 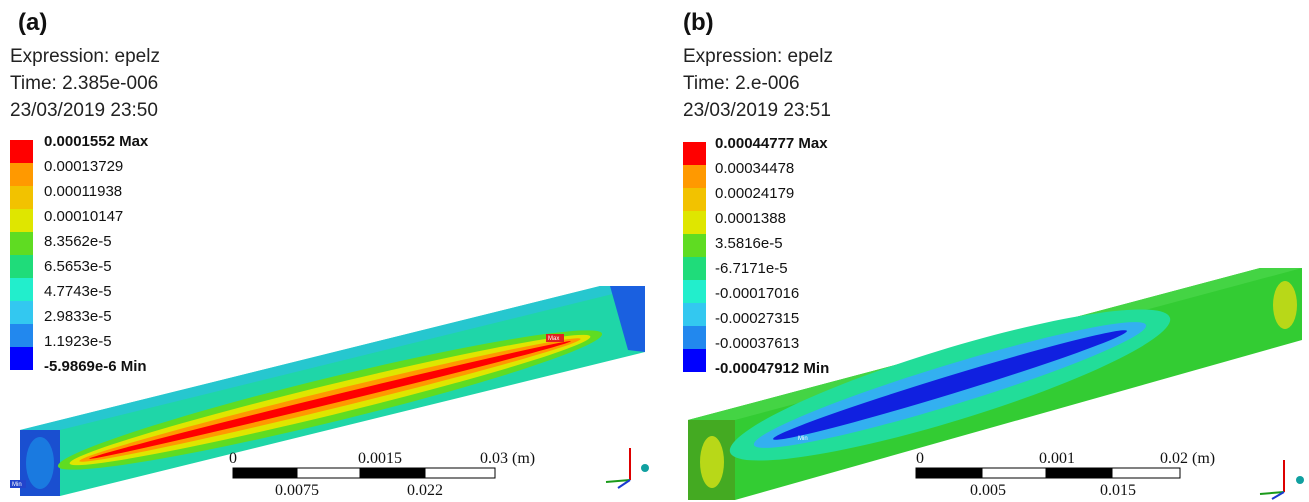 What do you see at coordinates (83, 166) in the screenshot?
I see `legend-label: 0.00013729` at bounding box center [83, 166].